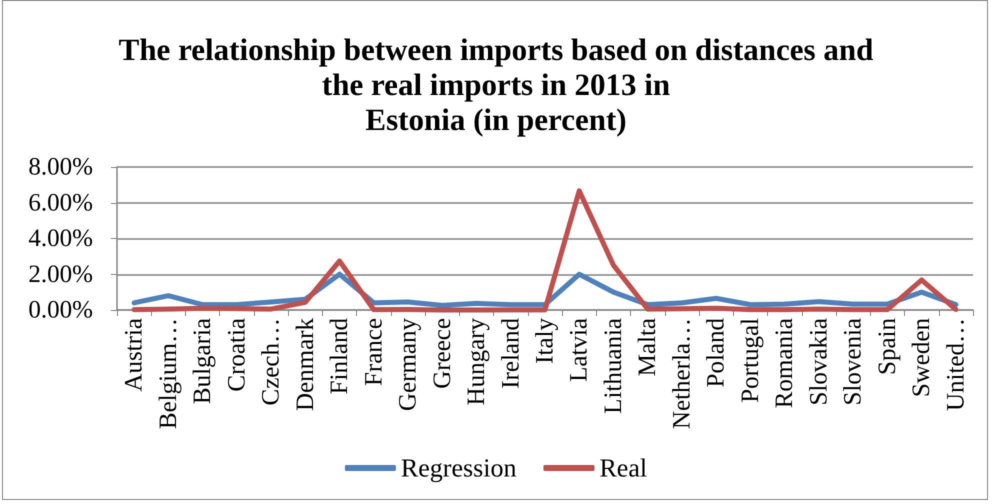 The width and height of the screenshot is (992, 504). What do you see at coordinates (476, 362) in the screenshot?
I see `x-tick-label: Hungary` at bounding box center [476, 362].